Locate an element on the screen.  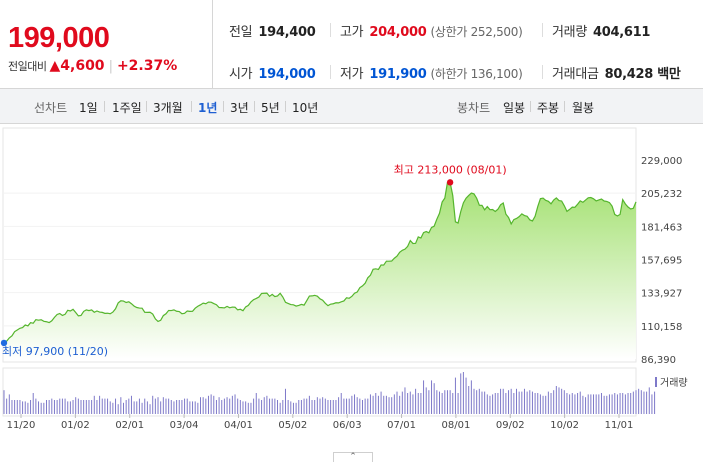
candle-weekly-option: 주봉 is located at coordinates (548, 108).